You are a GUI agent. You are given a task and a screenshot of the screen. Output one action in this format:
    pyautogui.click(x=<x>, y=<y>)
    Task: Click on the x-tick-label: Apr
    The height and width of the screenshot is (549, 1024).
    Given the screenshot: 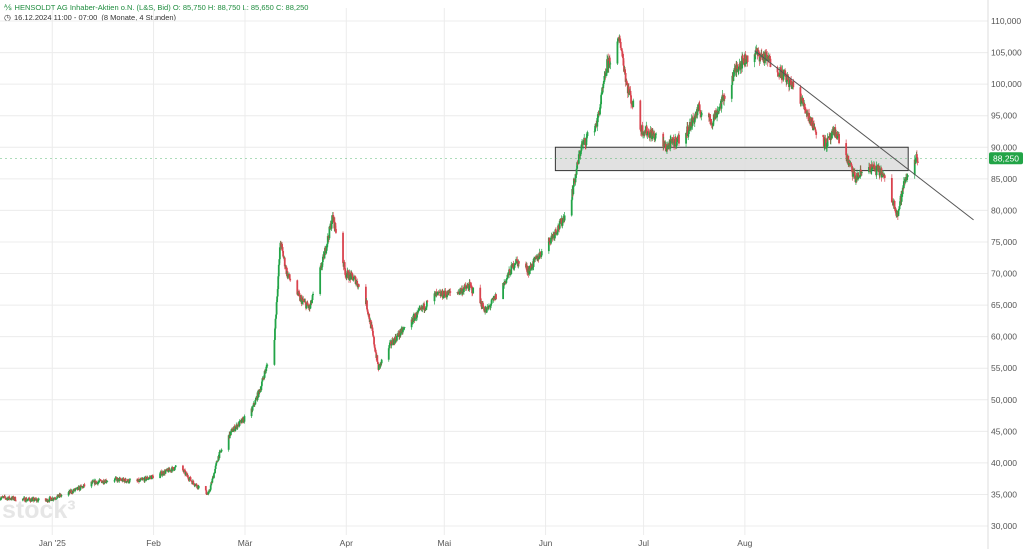 What is the action you would take?
    pyautogui.click(x=346, y=543)
    